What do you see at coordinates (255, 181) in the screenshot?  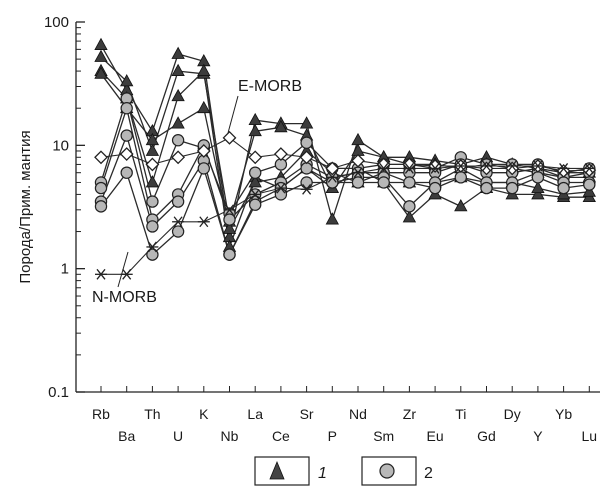 I see `data-point-s3-la` at bounding box center [255, 181].